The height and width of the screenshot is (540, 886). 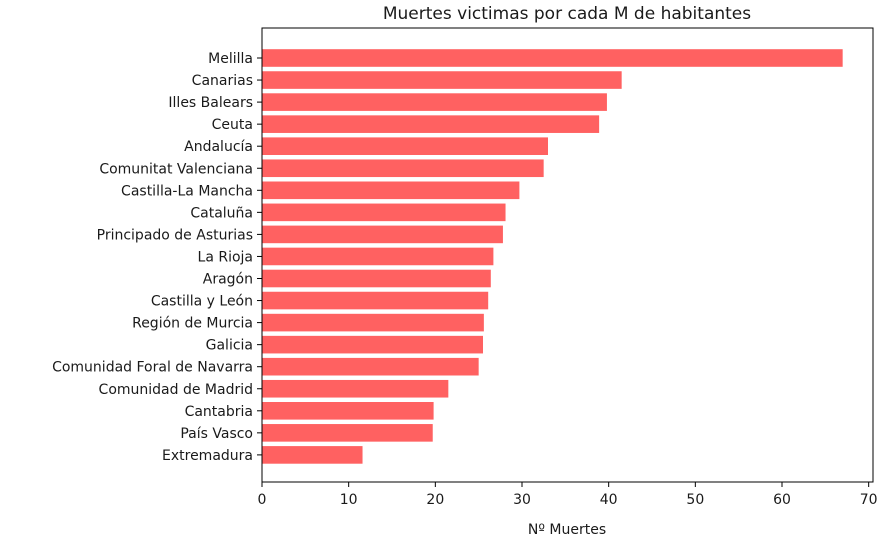 What do you see at coordinates (222, 81) in the screenshot?
I see `category-label: Canarias` at bounding box center [222, 81].